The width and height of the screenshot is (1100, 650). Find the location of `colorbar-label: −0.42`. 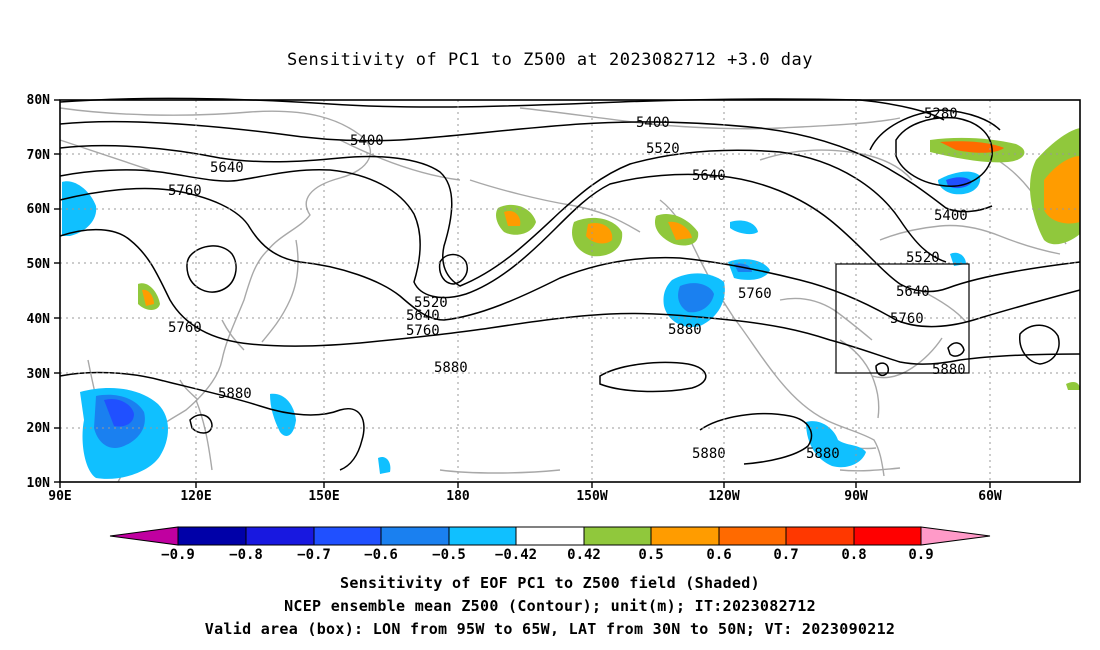

colorbar-label: −0.42 is located at coordinates (516, 555).